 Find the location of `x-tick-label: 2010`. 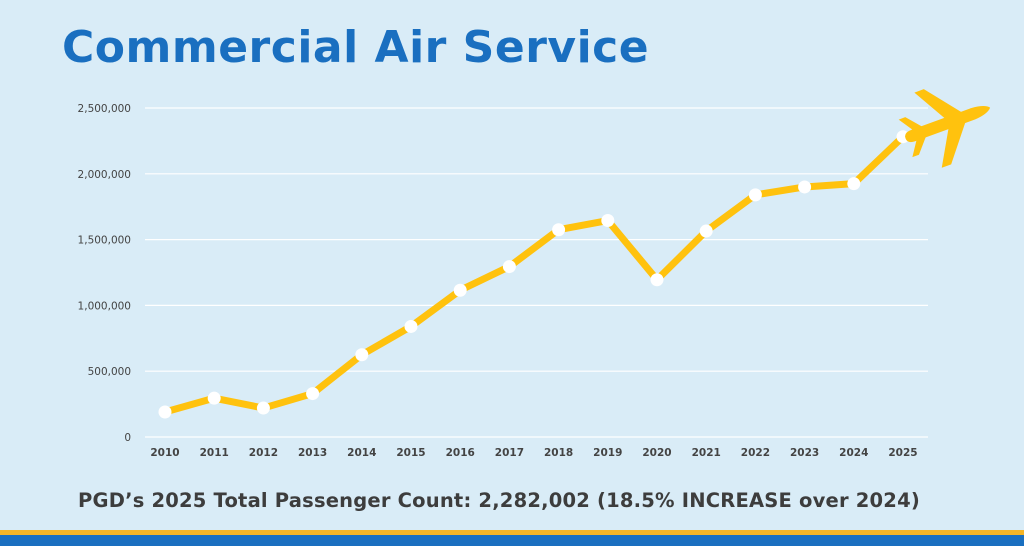

x-tick-label: 2010 is located at coordinates (164, 453).